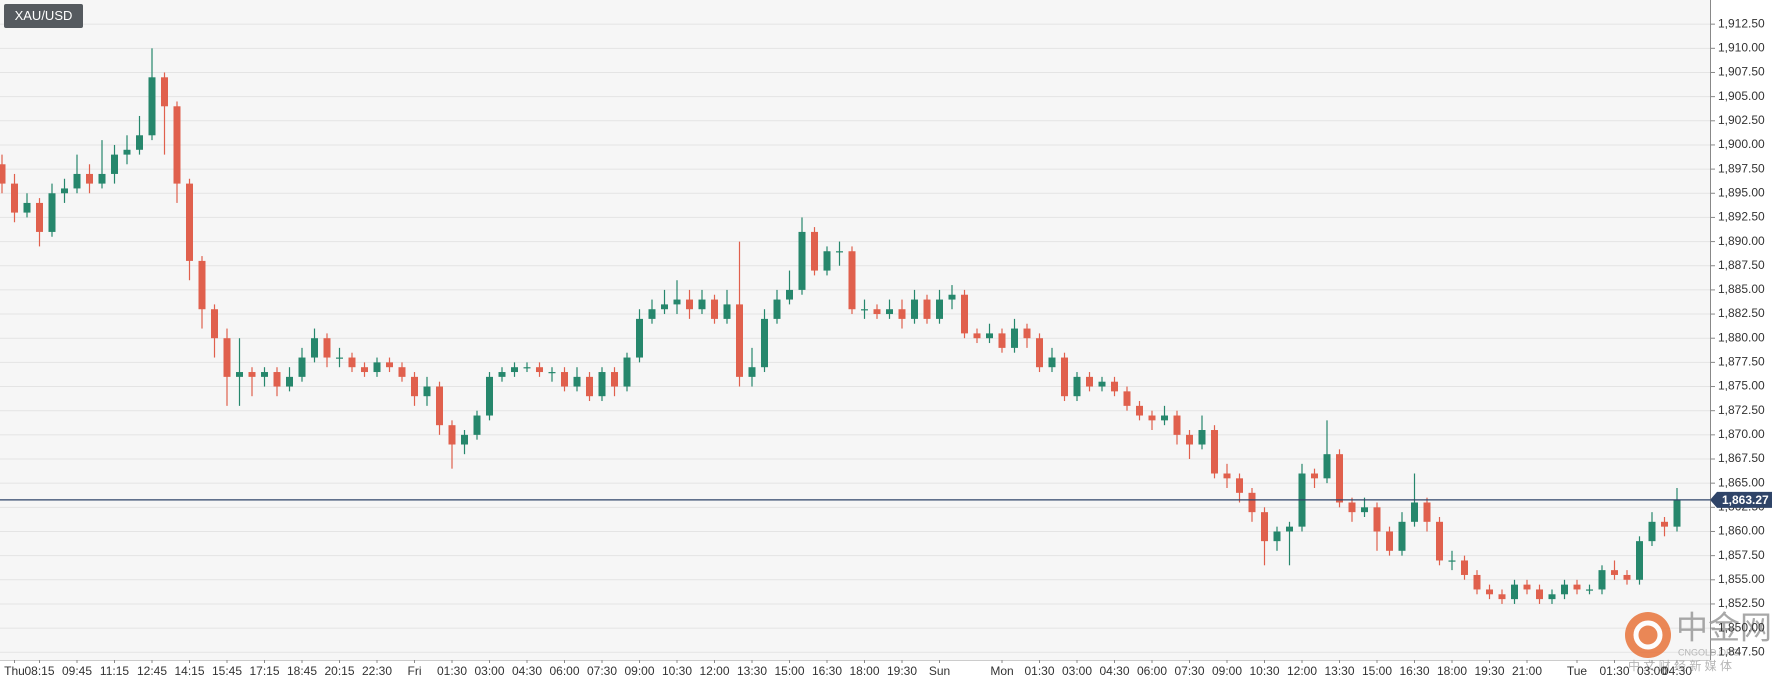 The image size is (1772, 682). I want to click on y-tick-label: 1,907.50, so click(1741, 72).